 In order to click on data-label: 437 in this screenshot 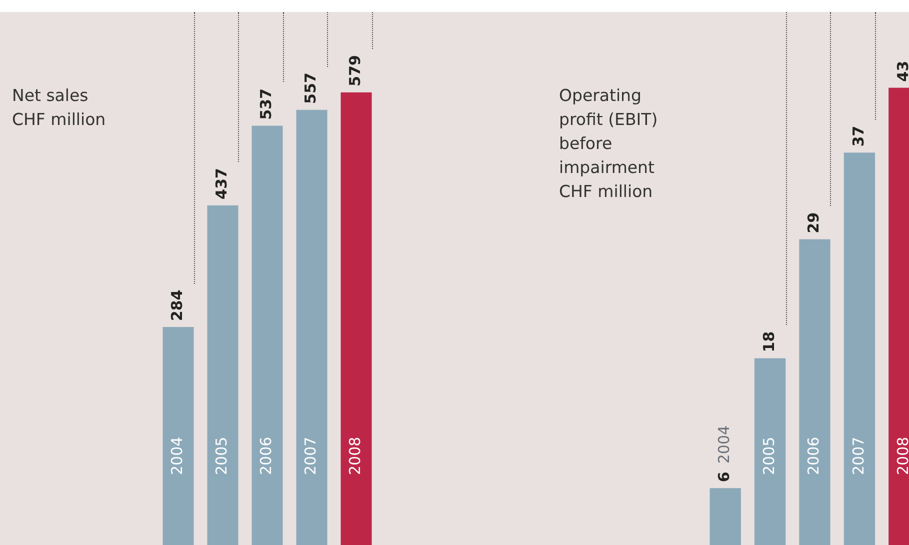, I will do `click(221, 184)`.